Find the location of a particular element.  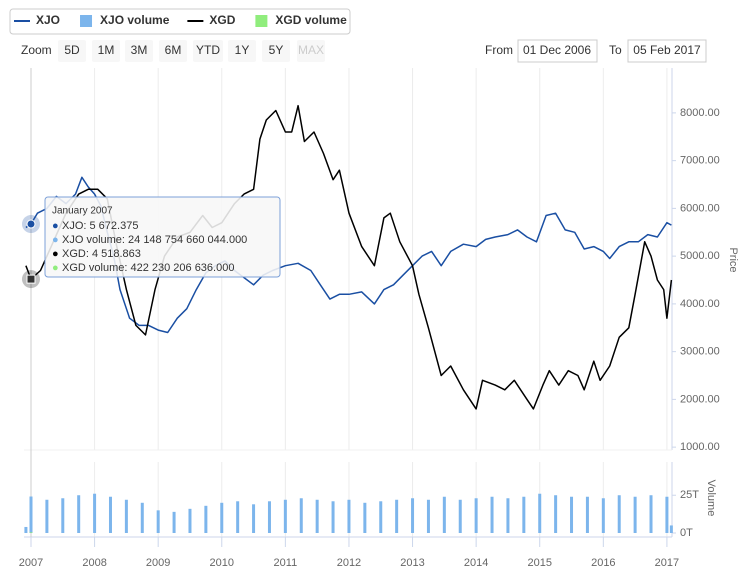

legend-label: XGD is located at coordinates (222, 20).